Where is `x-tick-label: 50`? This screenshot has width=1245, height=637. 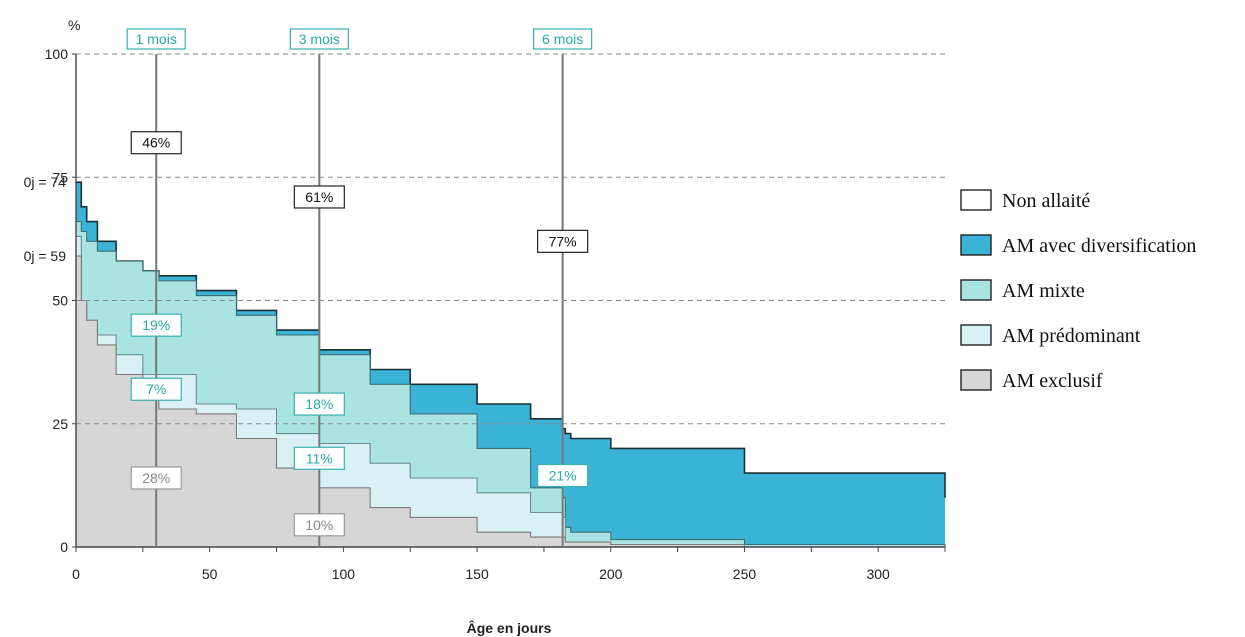
x-tick-label: 50 is located at coordinates (210, 574).